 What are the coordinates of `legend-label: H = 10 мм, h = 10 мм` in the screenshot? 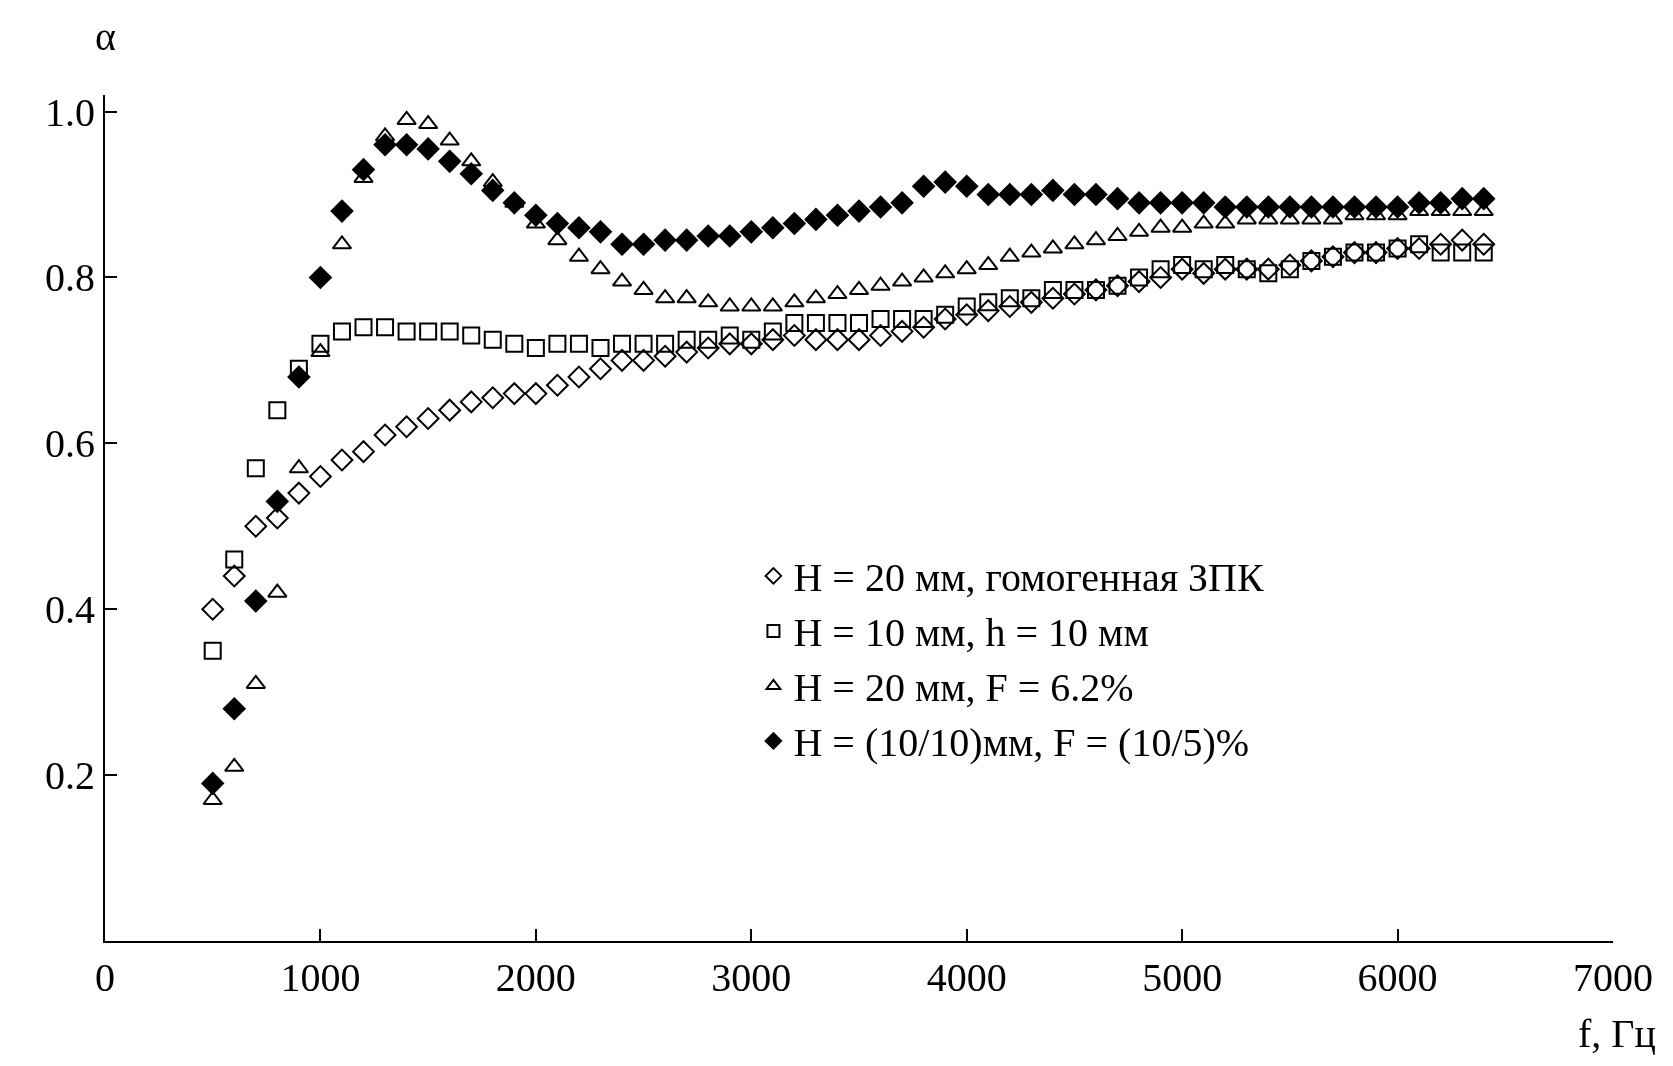 It's located at (971, 633).